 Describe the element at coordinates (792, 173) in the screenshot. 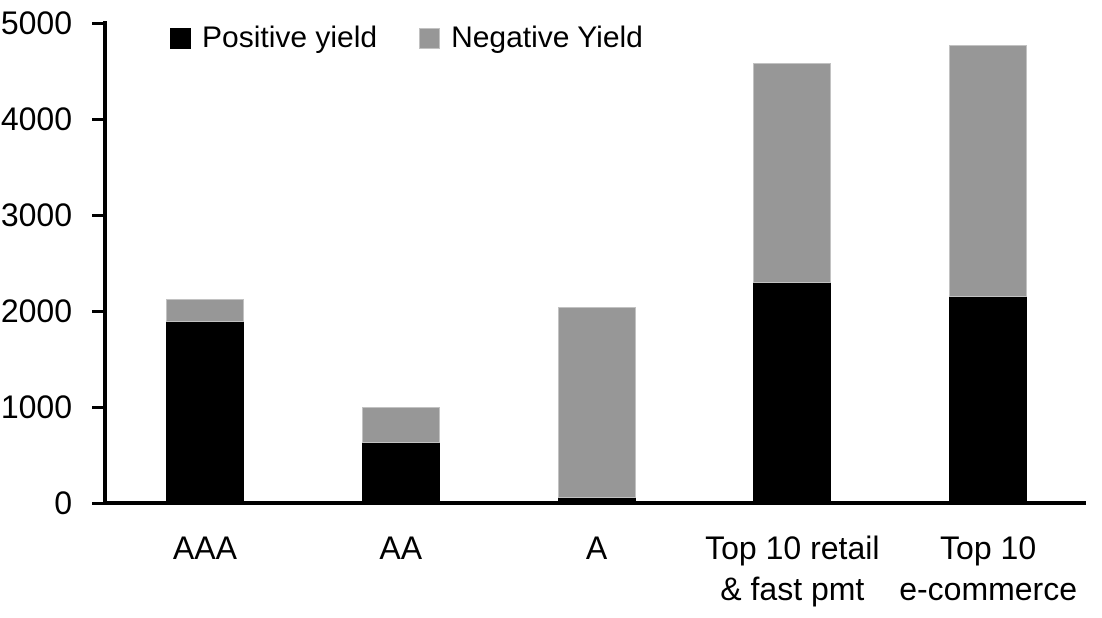

I see `bar-segment-negative-yield-top-10-retail-fast-pmt` at that location.